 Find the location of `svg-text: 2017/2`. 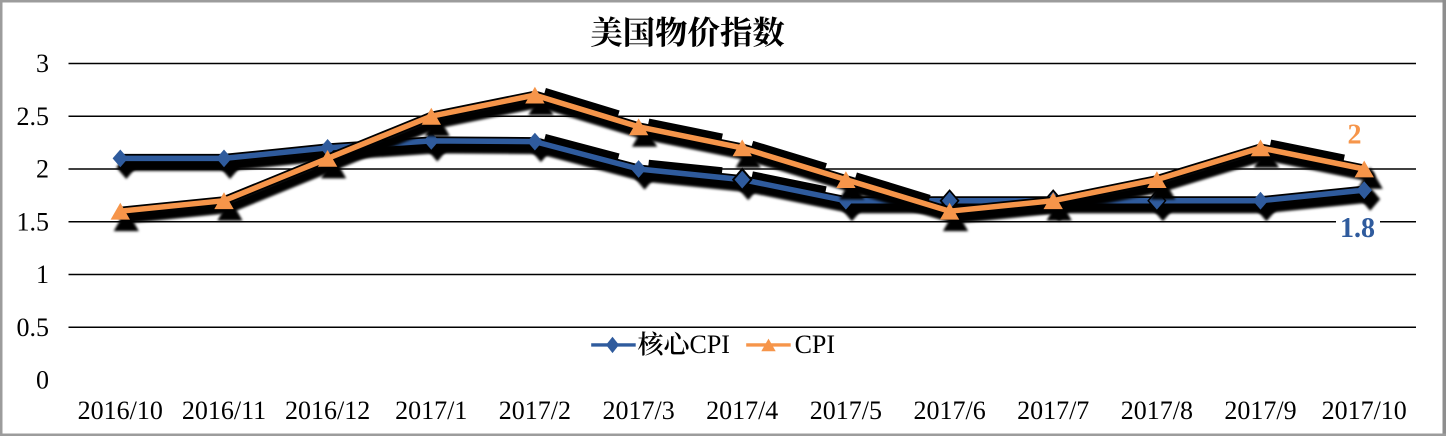

svg-text: 2017/2 is located at coordinates (535, 410).